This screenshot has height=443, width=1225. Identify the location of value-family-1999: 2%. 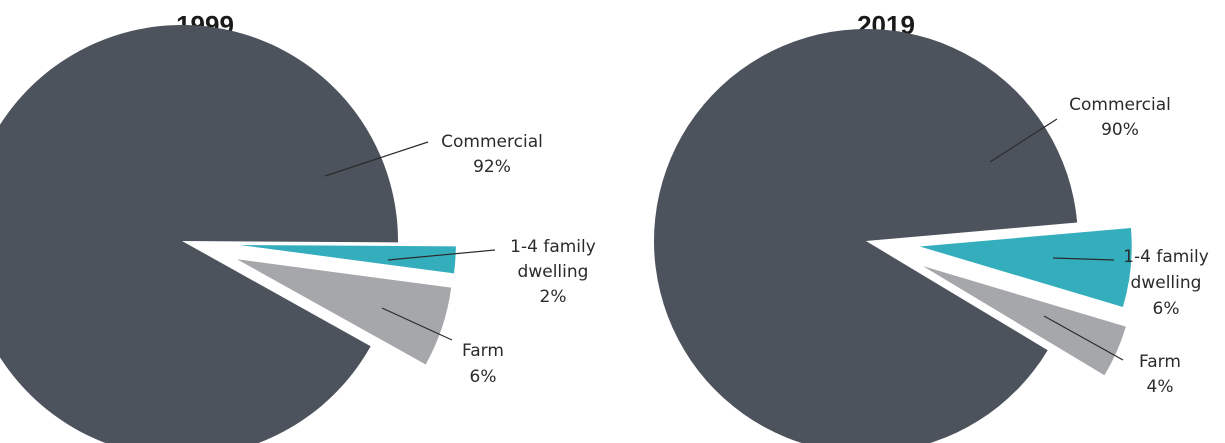
(553, 297).